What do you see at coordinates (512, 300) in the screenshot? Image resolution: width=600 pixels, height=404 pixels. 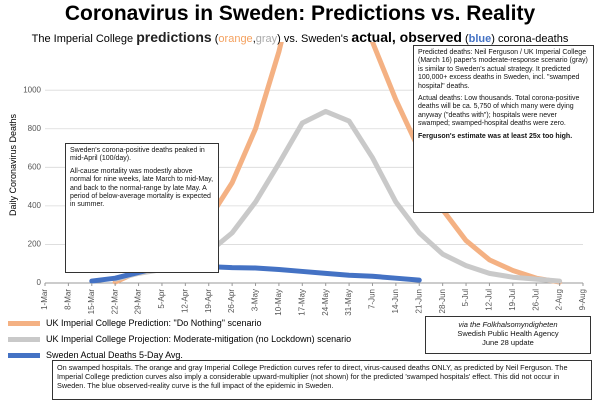 I see `x-tick-label: 19-Jul` at bounding box center [512, 300].